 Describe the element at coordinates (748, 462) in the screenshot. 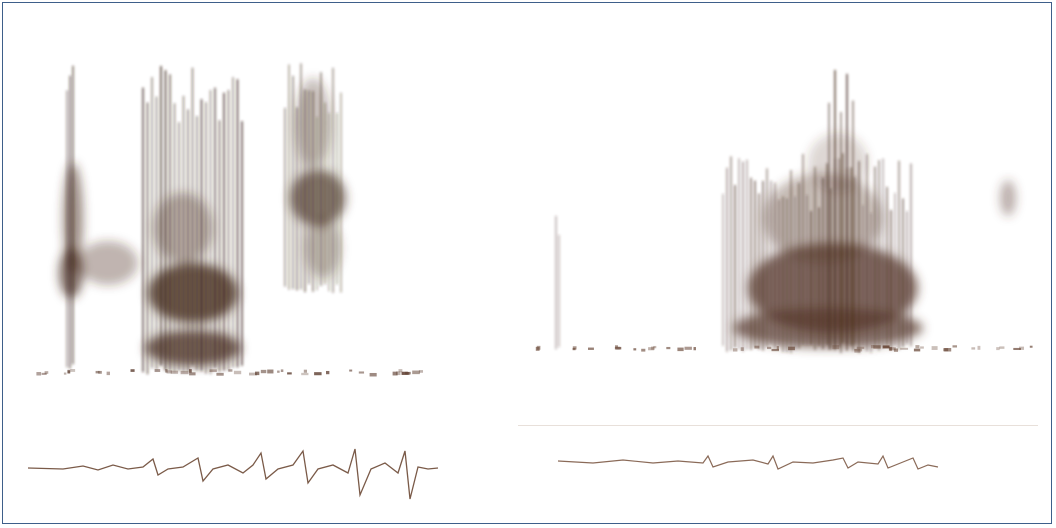

I see `right-waveform` at that location.